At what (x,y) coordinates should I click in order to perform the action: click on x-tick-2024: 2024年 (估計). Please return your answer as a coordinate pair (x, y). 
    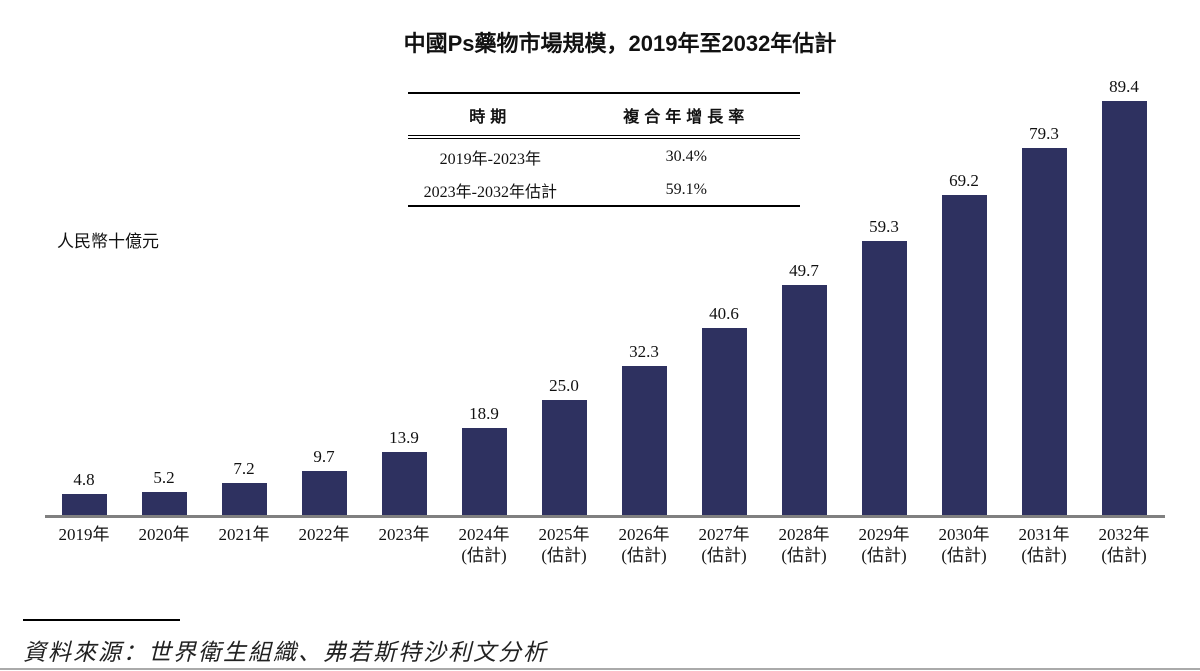
    Looking at the image, I should click on (484, 545).